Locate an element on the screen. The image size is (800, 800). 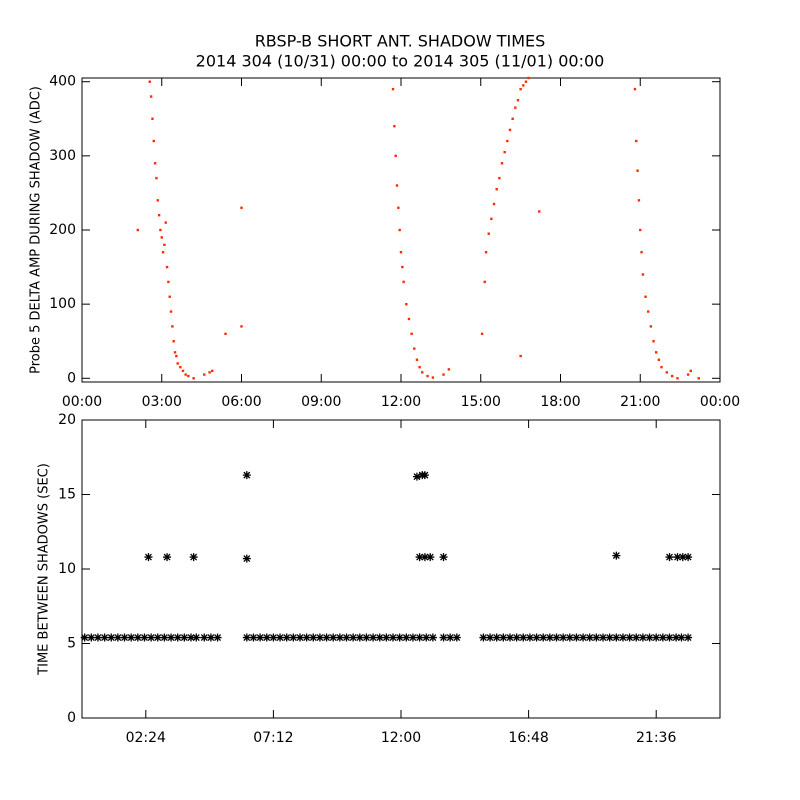
x-tick-label: 21:36 is located at coordinates (656, 738).